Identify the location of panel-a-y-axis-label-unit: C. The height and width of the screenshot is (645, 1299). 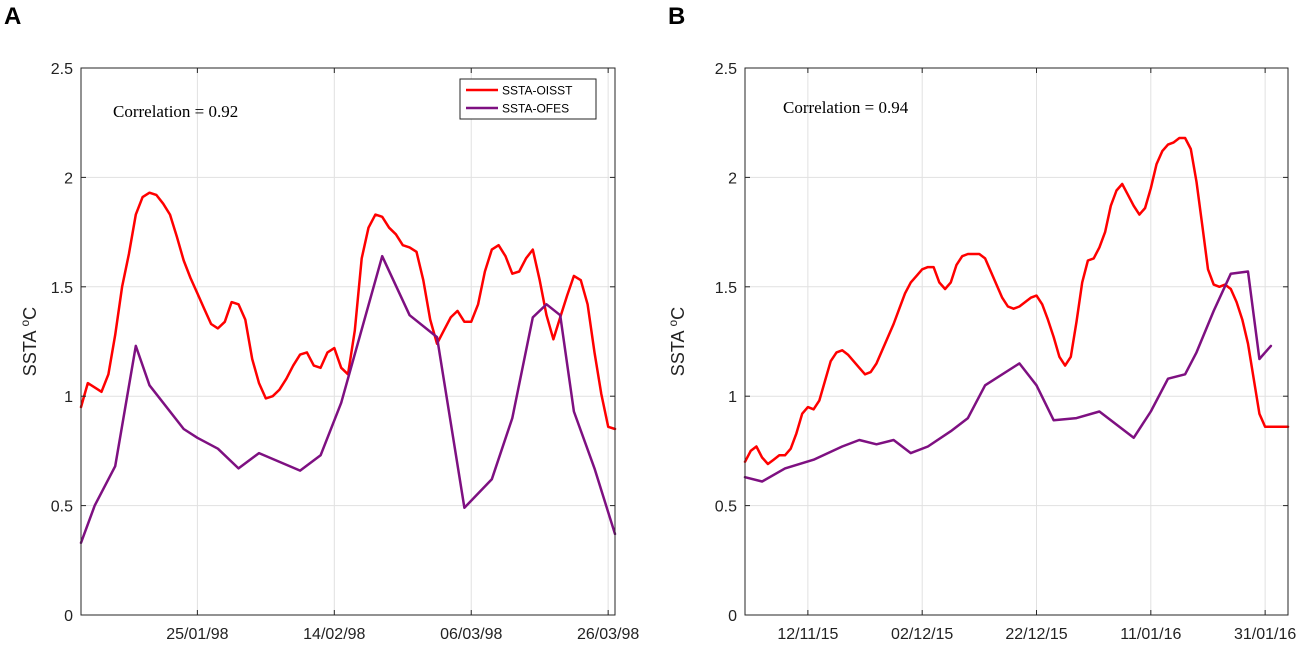
(30, 313).